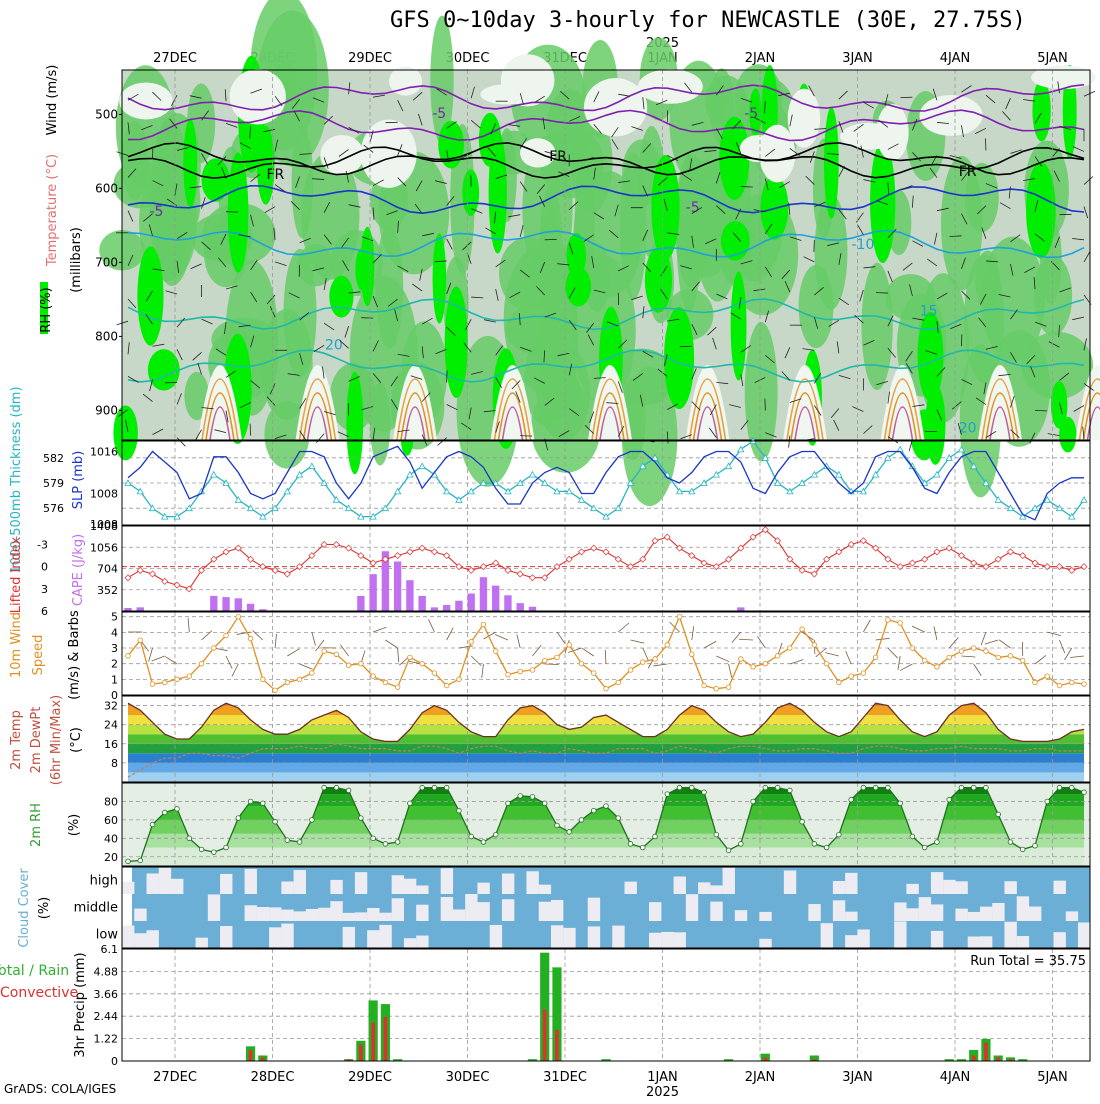 The height and width of the screenshot is (1104, 1100). Describe the element at coordinates (1028, 961) in the screenshot. I see `run-total-text: Run Total = 35.75` at that location.